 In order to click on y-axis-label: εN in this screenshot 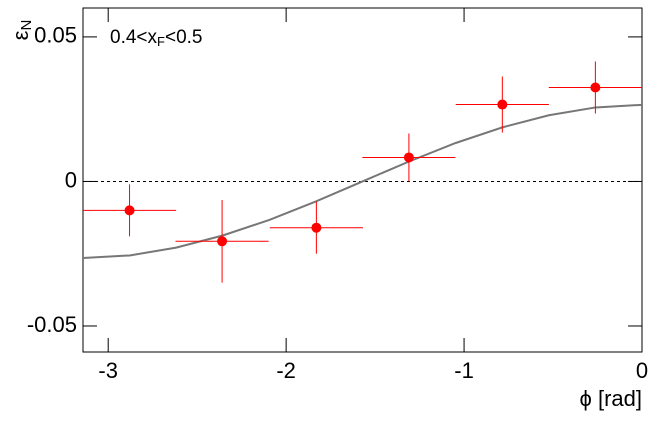, I will do `click(21, 30)`.